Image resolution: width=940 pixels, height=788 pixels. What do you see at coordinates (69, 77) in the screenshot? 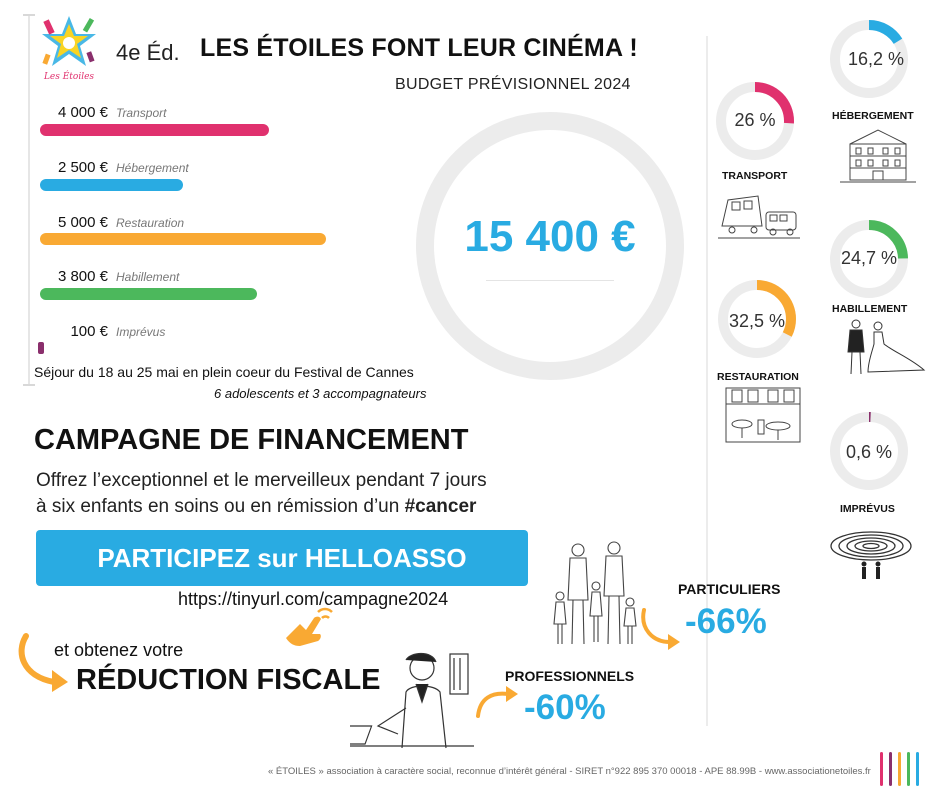
I see `logo-text: Les Étoiles` at bounding box center [69, 77].